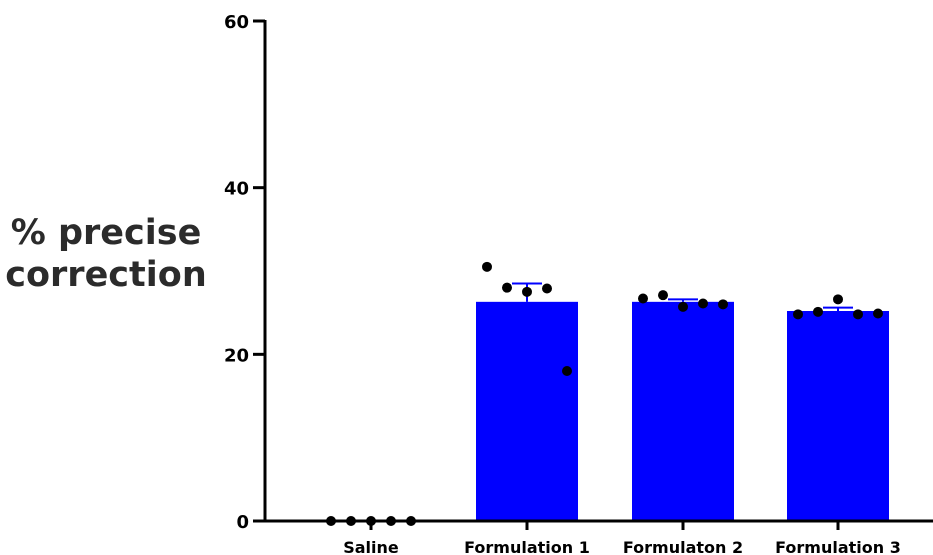 Image resolution: width=933 pixels, height=555 pixels. Describe the element at coordinates (371, 546) in the screenshot. I see `x-category-label: Saline` at that location.